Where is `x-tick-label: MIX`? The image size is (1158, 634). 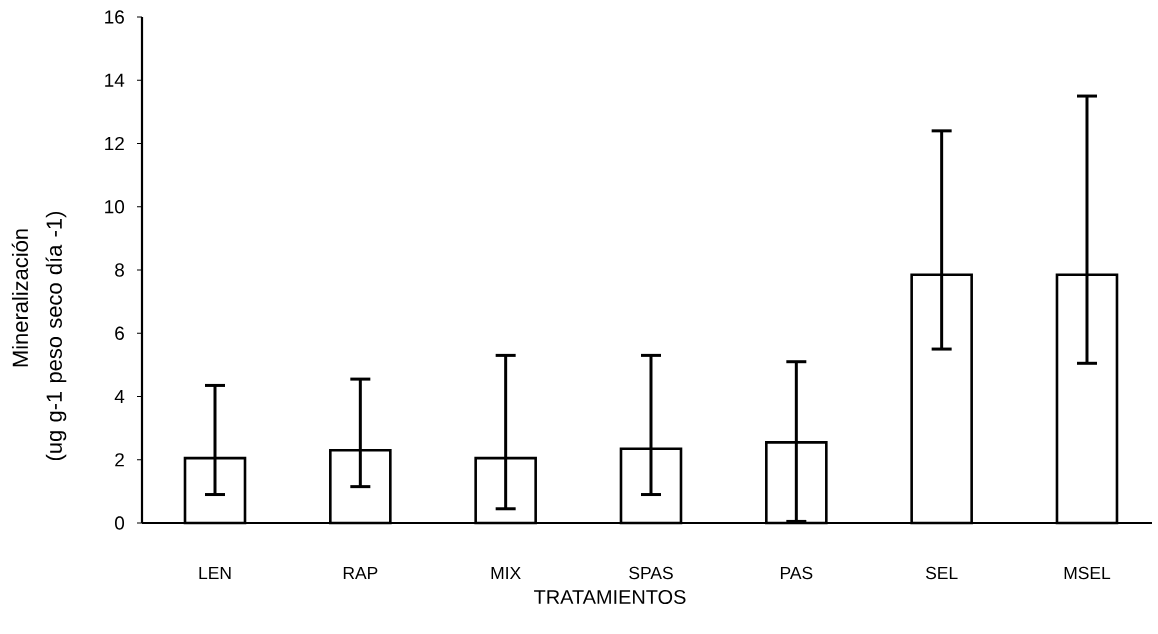
x-tick-label: MIX is located at coordinates (506, 573).